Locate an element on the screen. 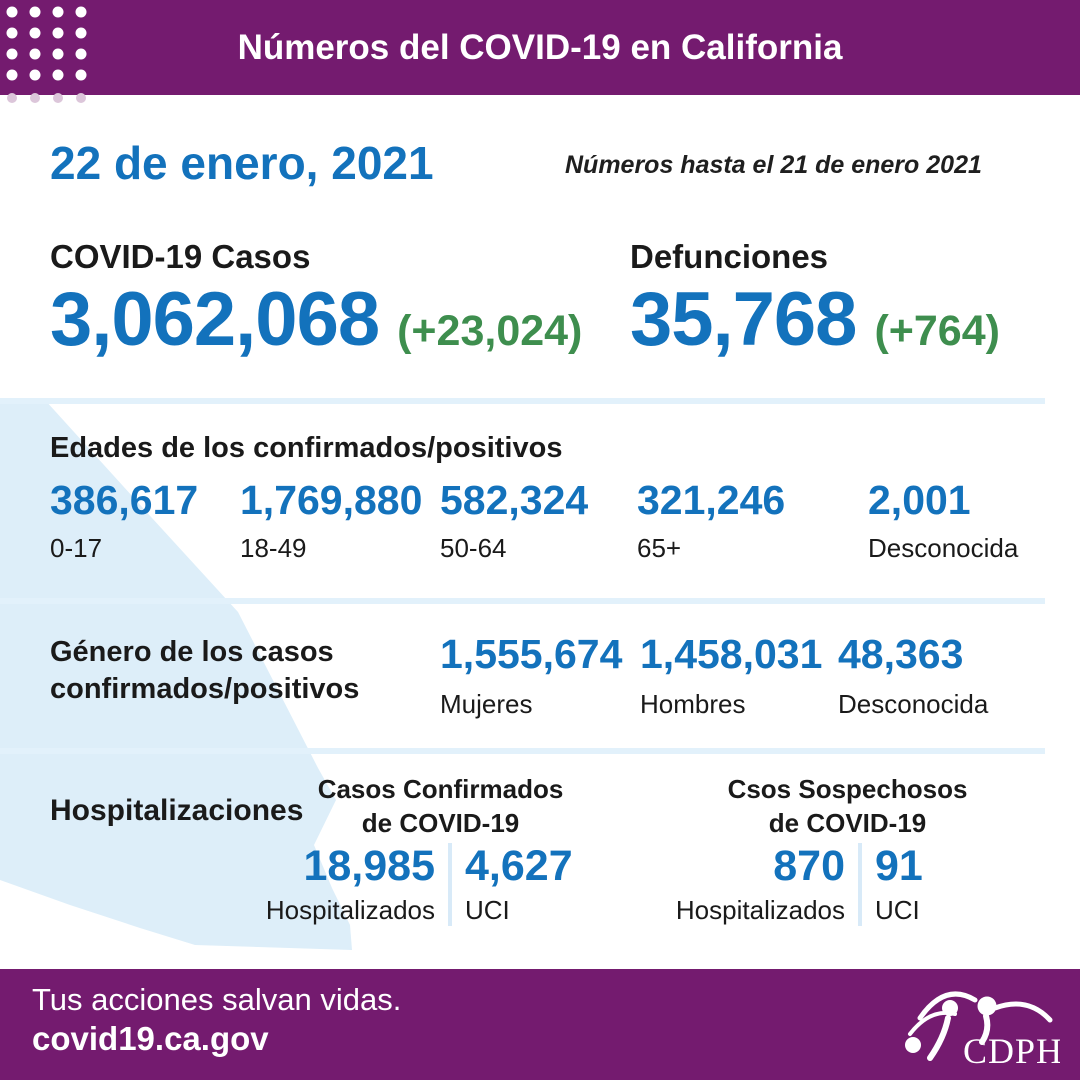  age-stat-0-17: 386,617 0-17 is located at coordinates (124, 520).